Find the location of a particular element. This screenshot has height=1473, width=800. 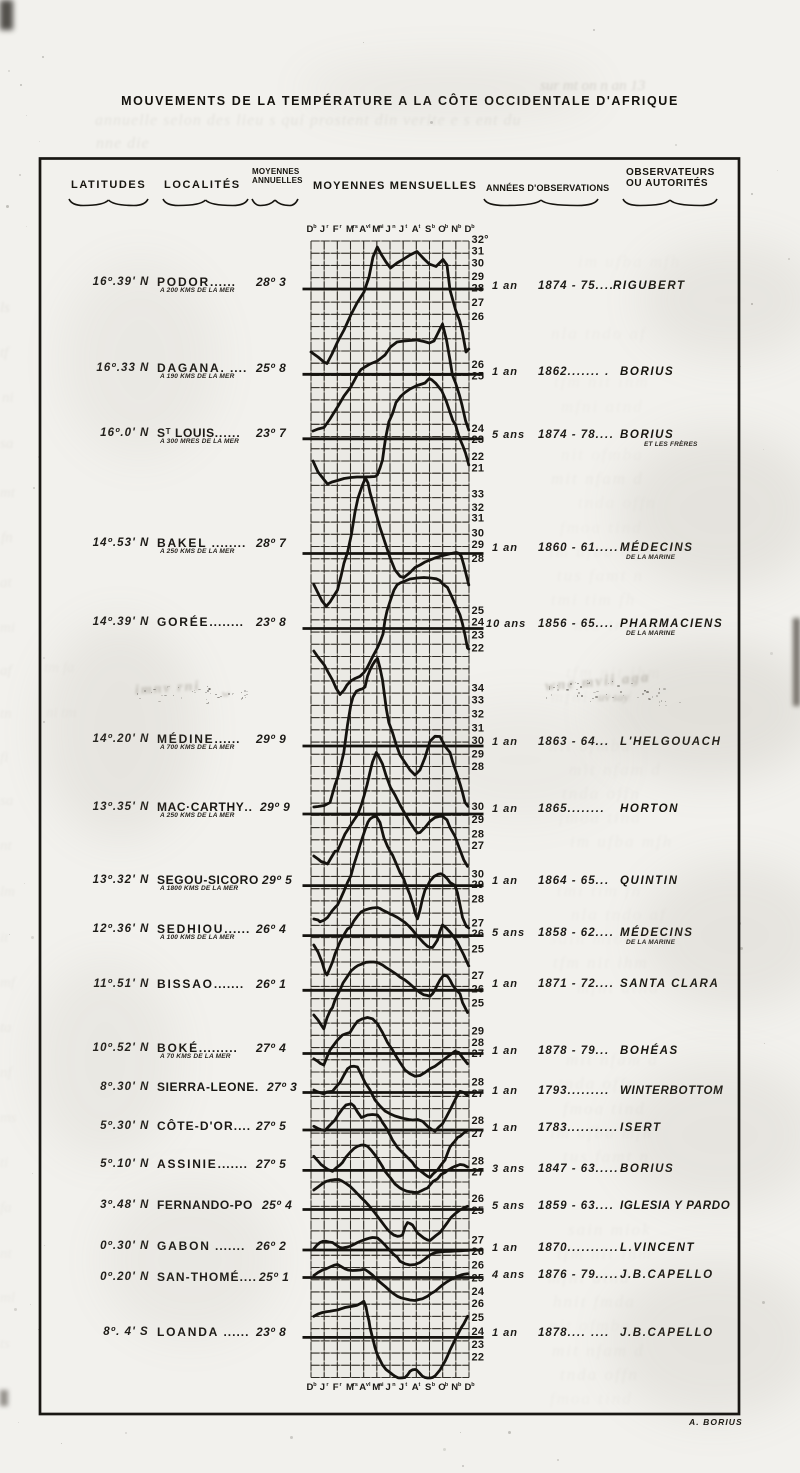

svg-text: n is located at coordinates (394, 227).